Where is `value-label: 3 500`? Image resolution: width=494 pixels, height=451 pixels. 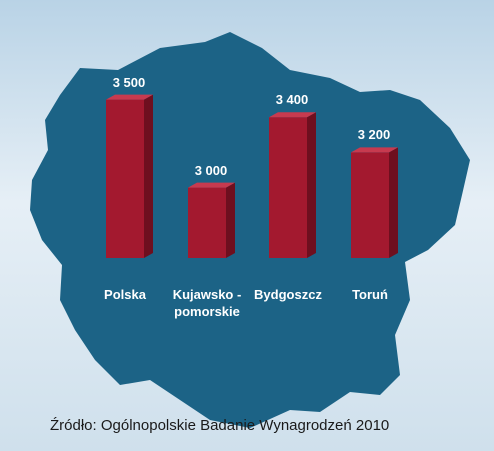 value-label: 3 500 is located at coordinates (129, 82).